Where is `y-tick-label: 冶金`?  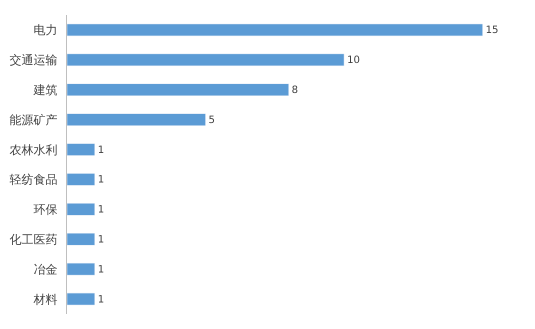 y-tick-label: 冶金 is located at coordinates (46, 269).